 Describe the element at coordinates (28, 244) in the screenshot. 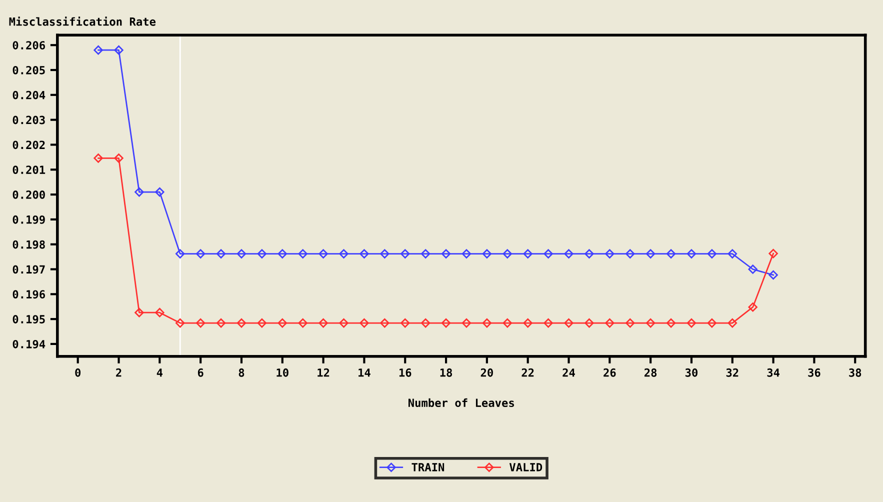

I see `y-tick-label: 0.198` at that location.